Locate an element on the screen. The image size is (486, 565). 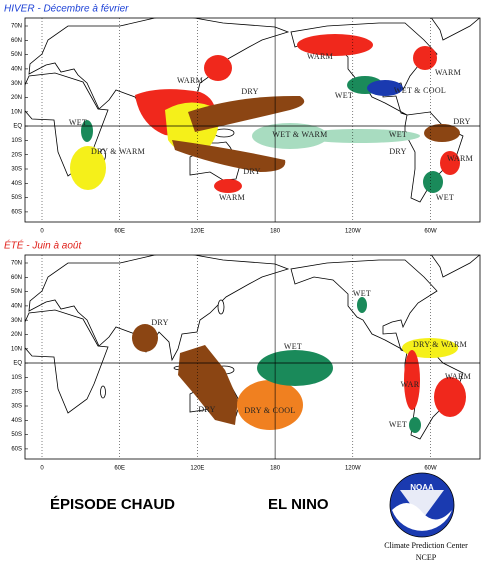
region-label: WET & WARM is located at coordinates (299, 134).